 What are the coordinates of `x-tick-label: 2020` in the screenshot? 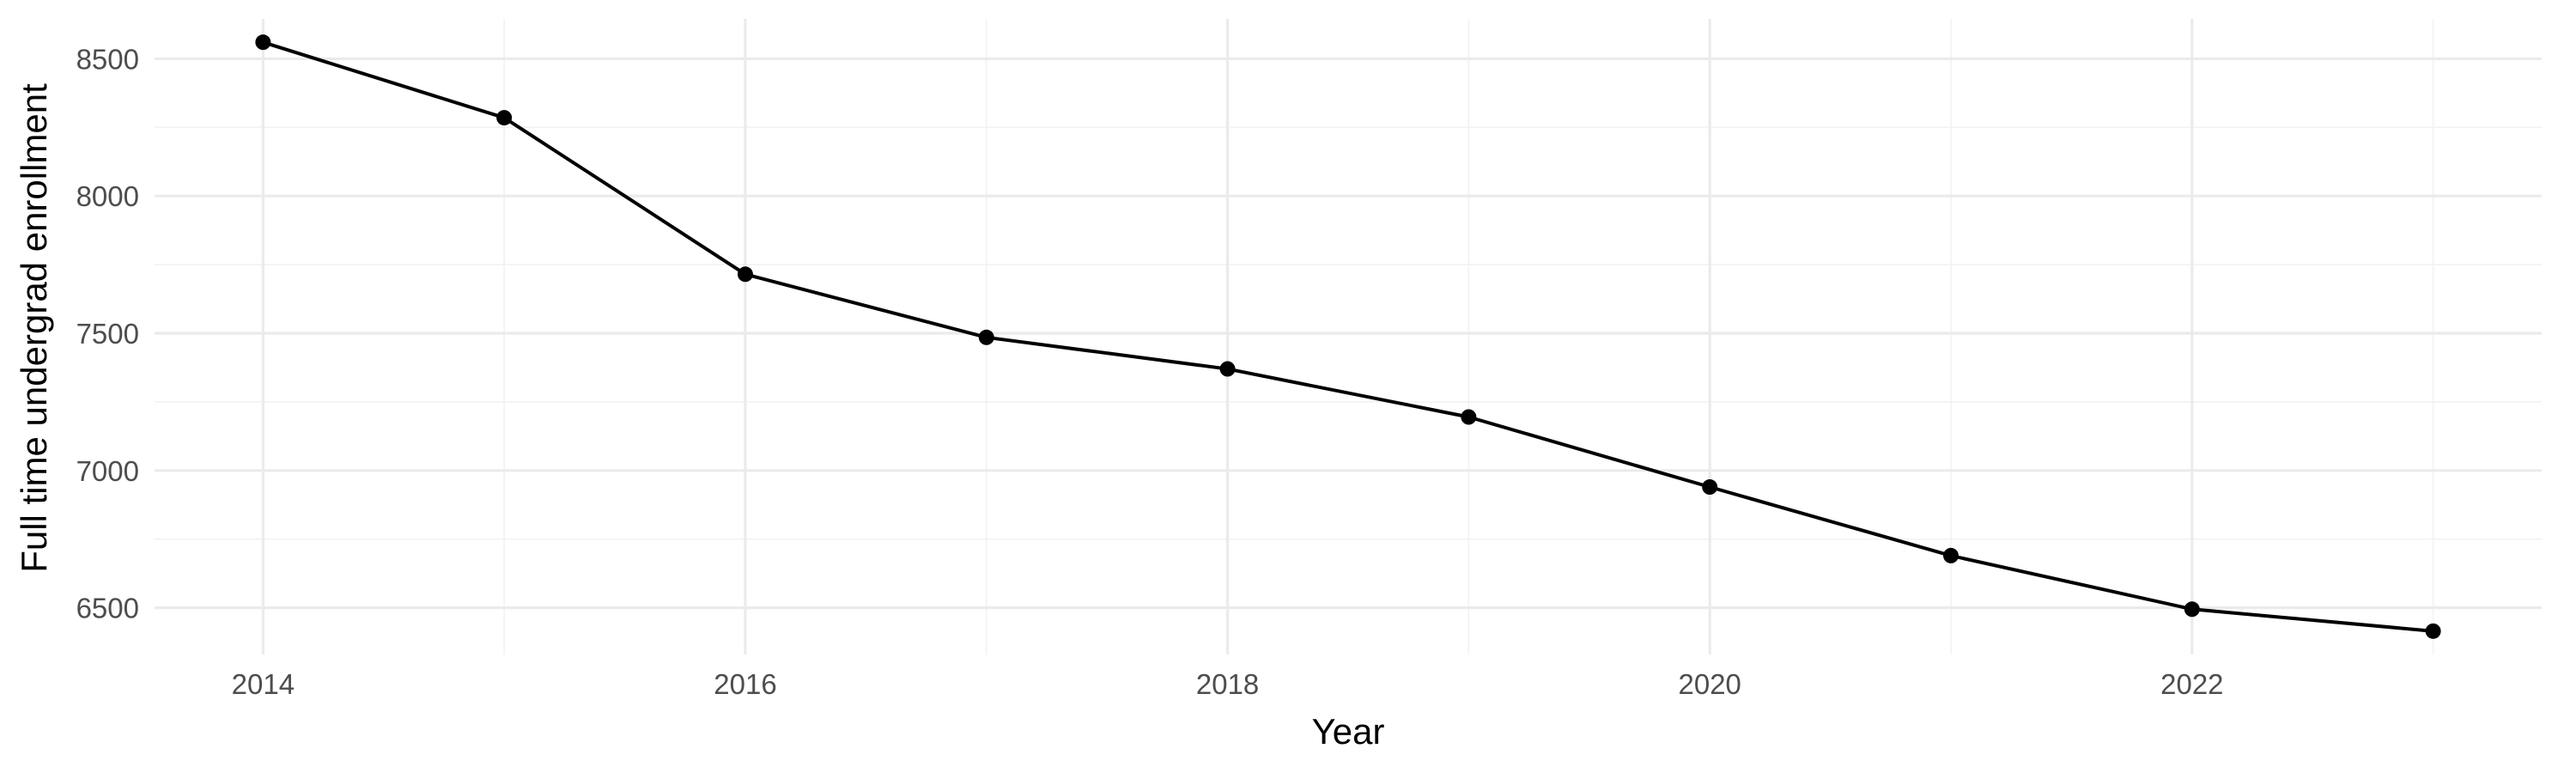 It's located at (1710, 684).